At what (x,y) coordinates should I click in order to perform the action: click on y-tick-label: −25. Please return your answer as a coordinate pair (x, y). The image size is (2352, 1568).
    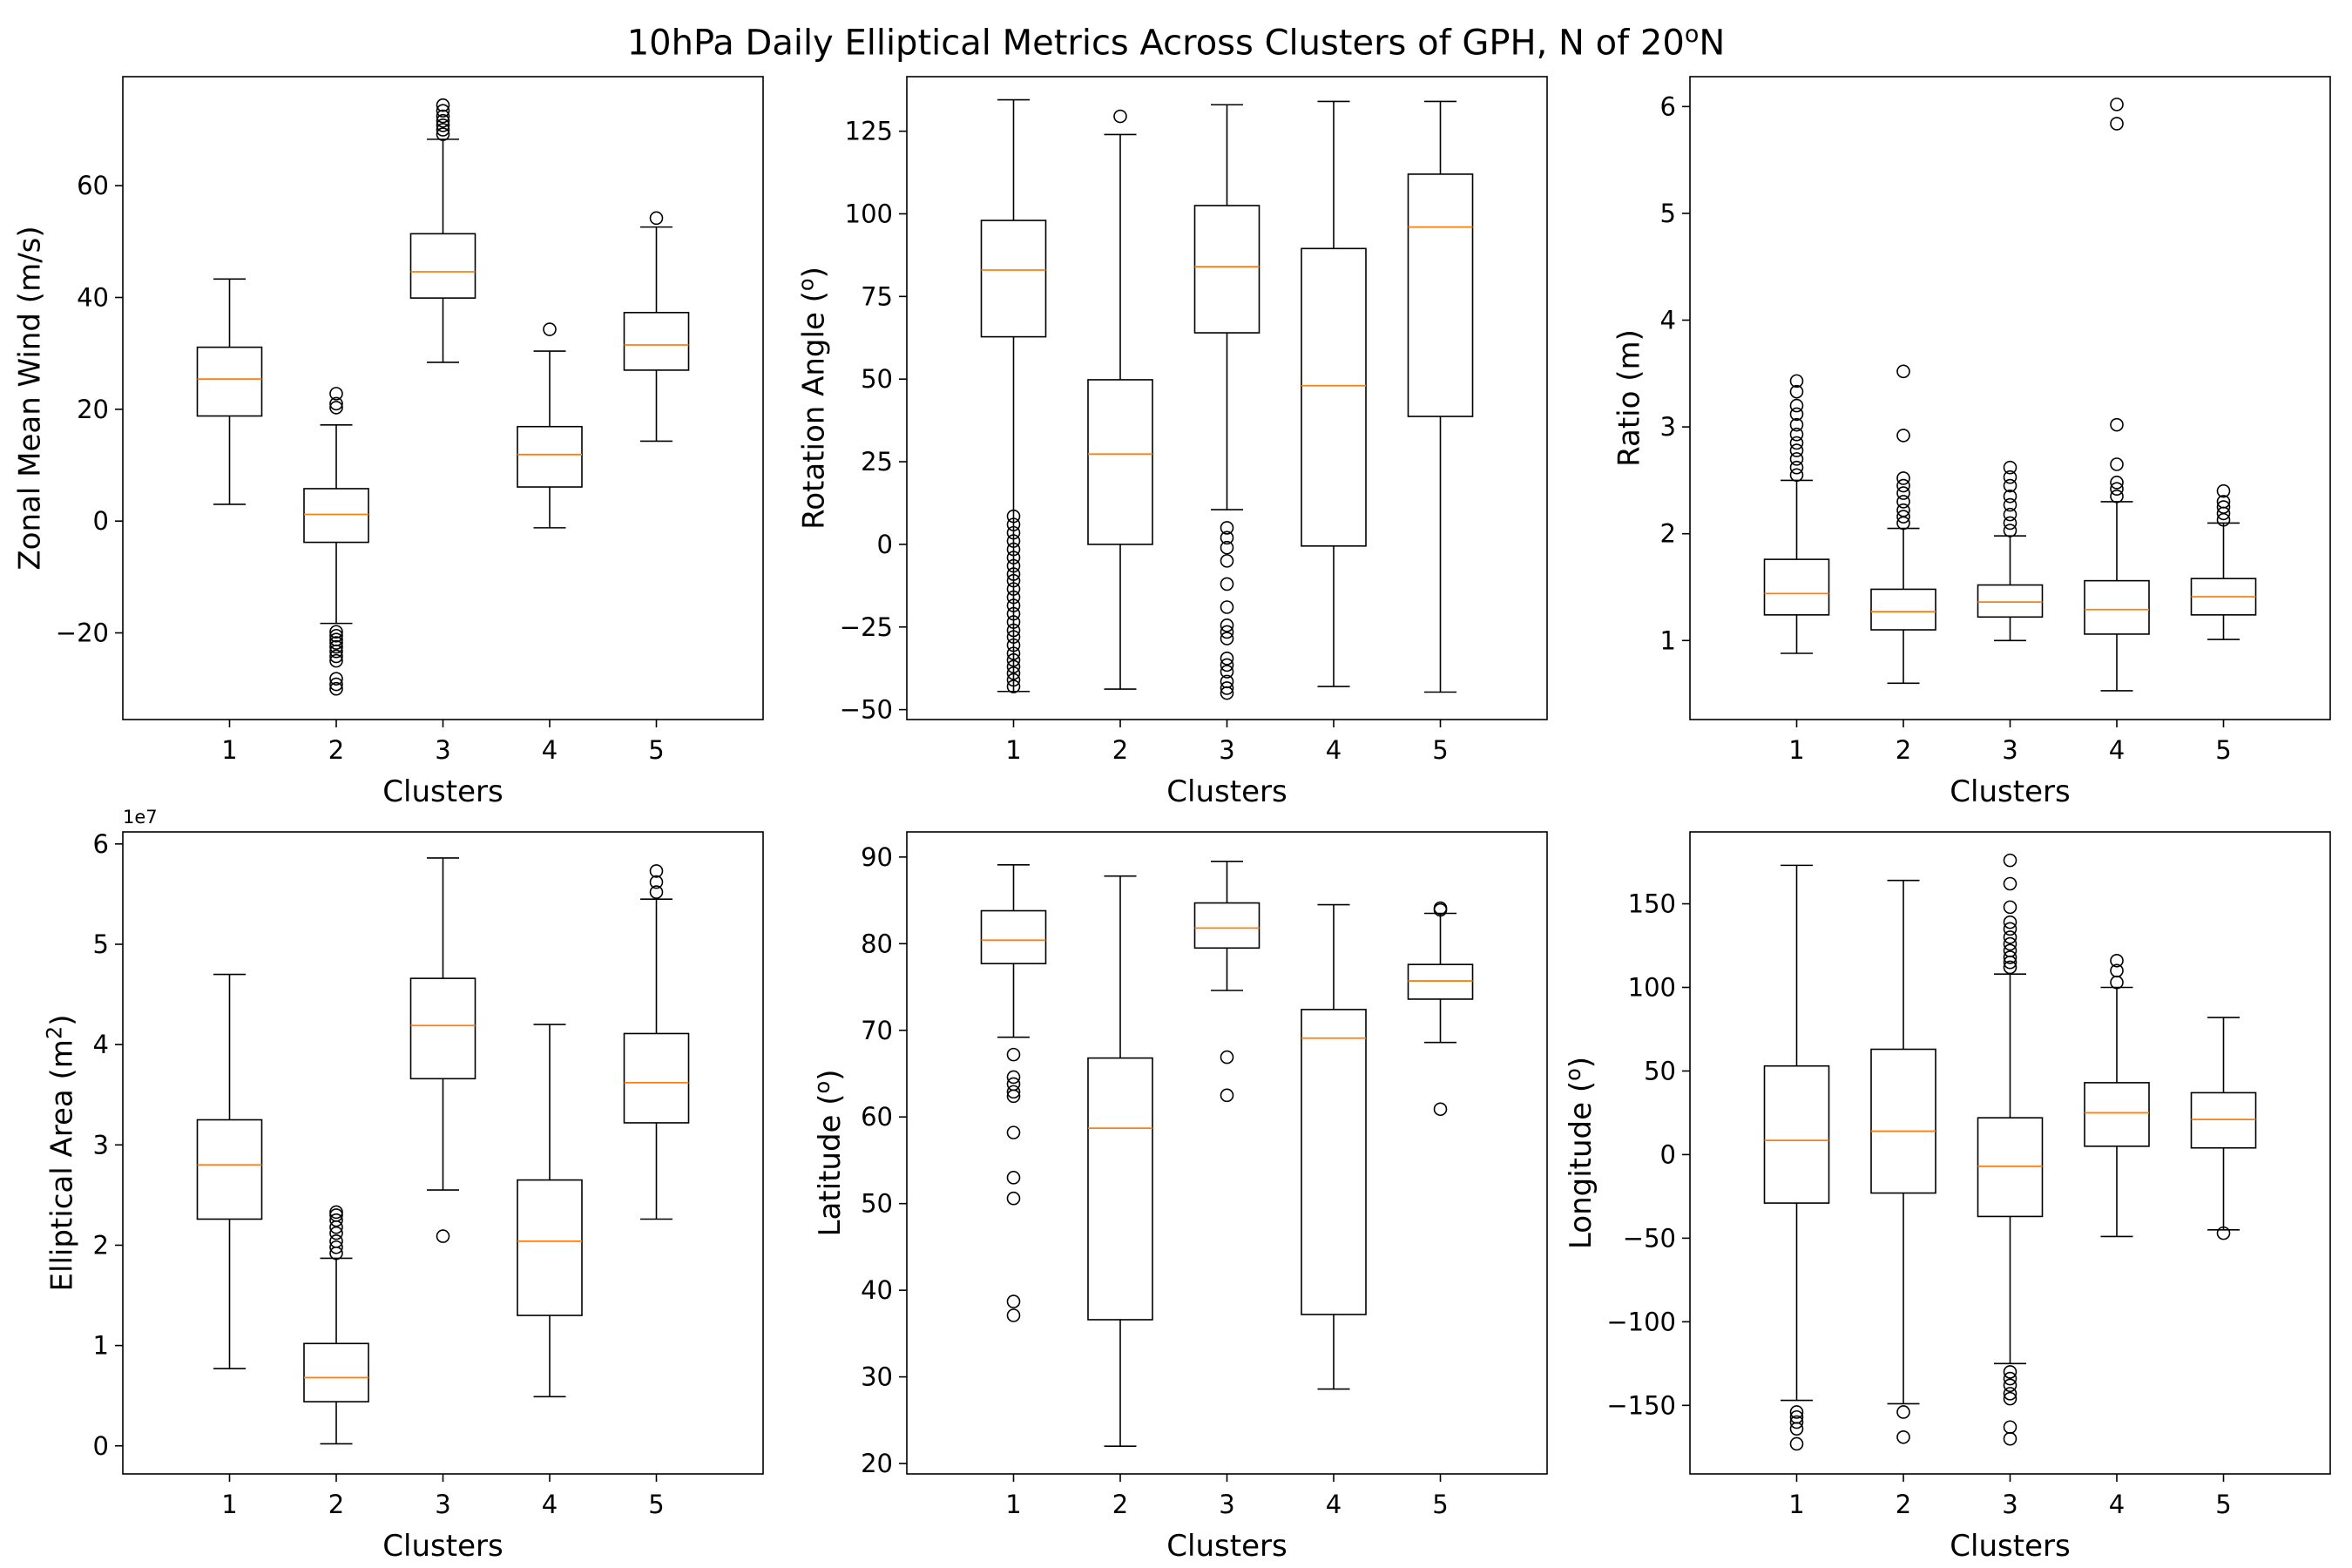
    Looking at the image, I should click on (866, 627).